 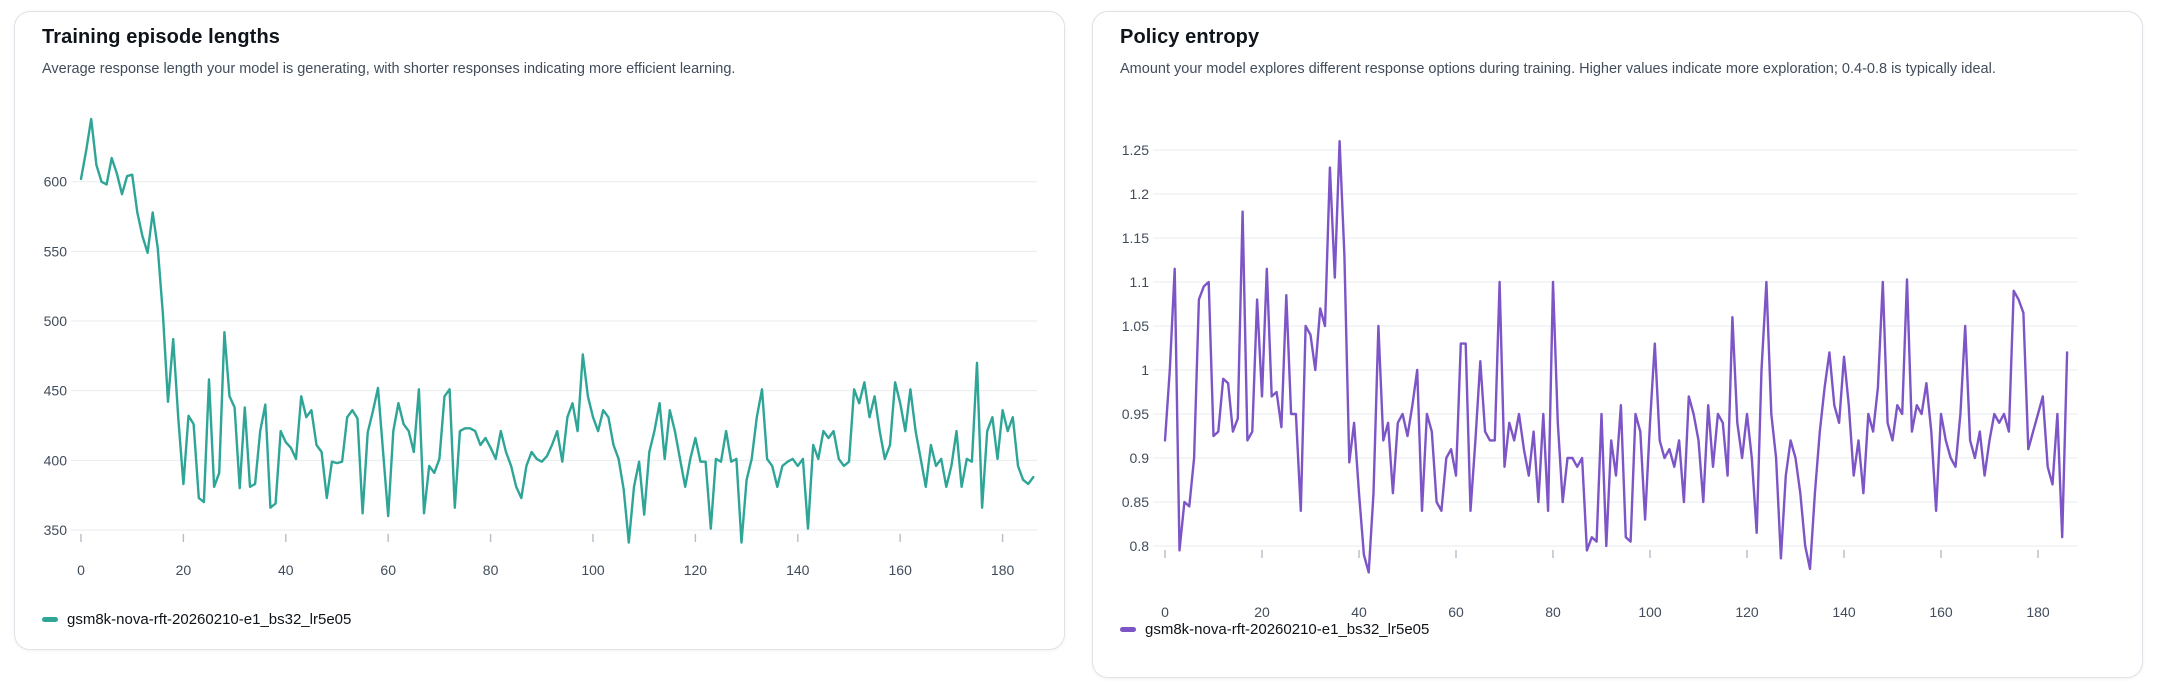 I want to click on chart-title: Policy entropy, so click(x=1190, y=37).